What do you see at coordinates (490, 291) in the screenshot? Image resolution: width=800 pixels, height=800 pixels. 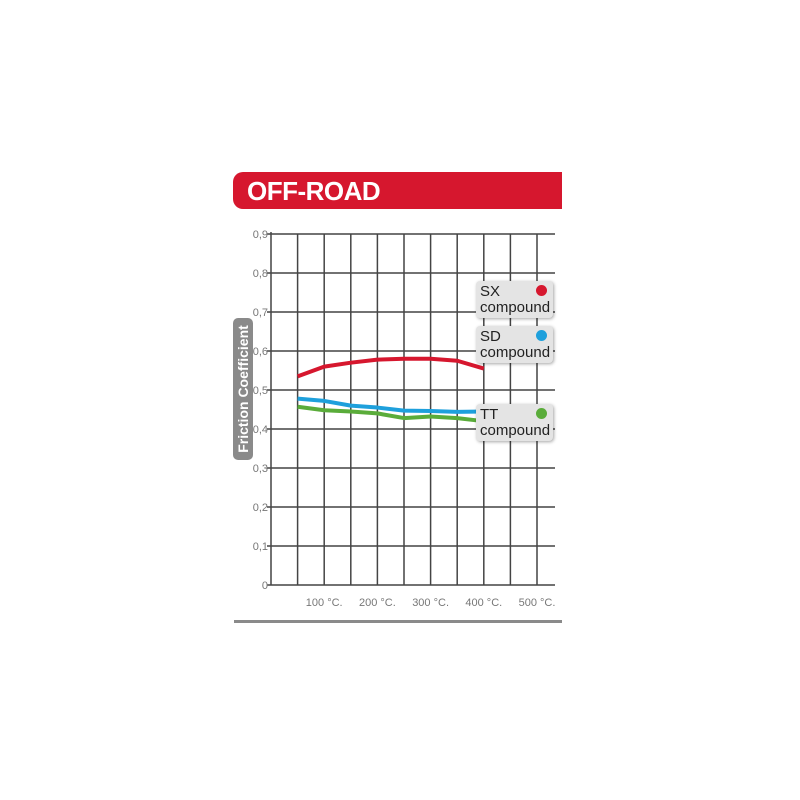 I see `legend-series-name: SX` at bounding box center [490, 291].